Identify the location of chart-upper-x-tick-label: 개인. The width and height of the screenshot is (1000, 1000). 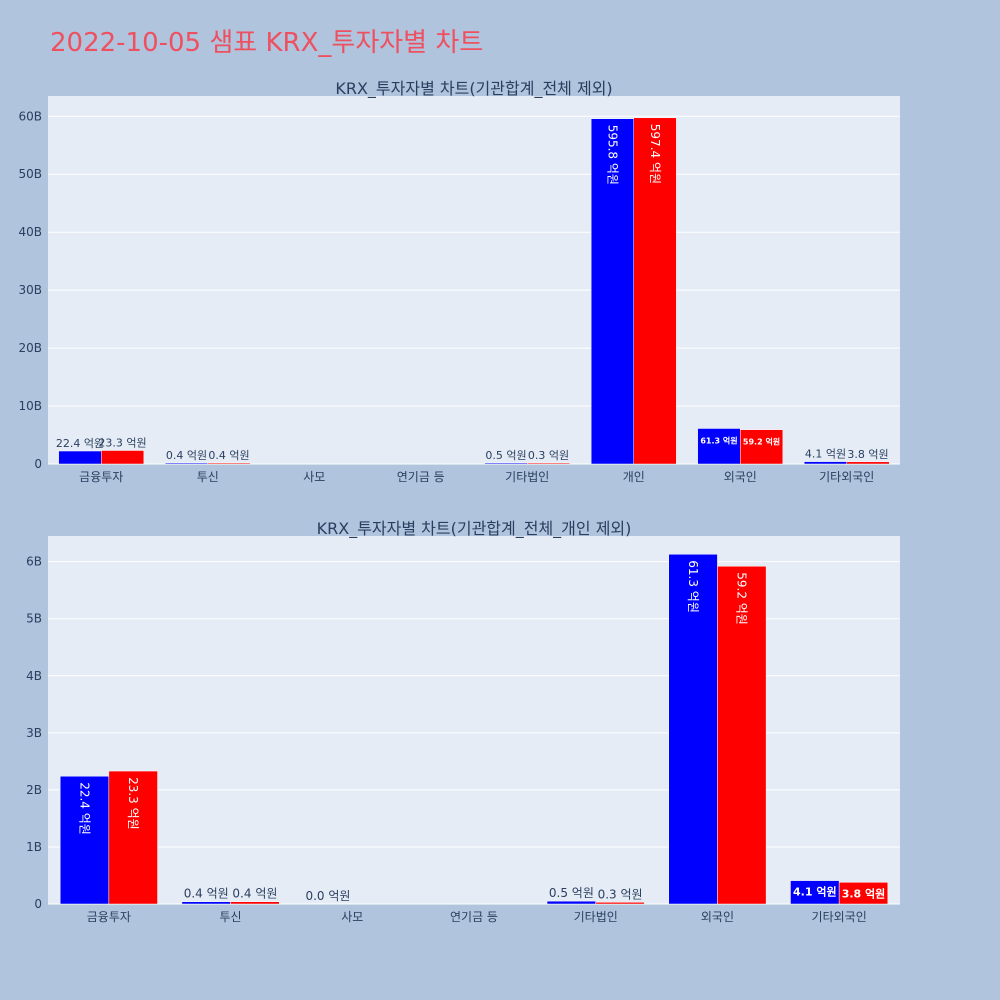
(634, 477).